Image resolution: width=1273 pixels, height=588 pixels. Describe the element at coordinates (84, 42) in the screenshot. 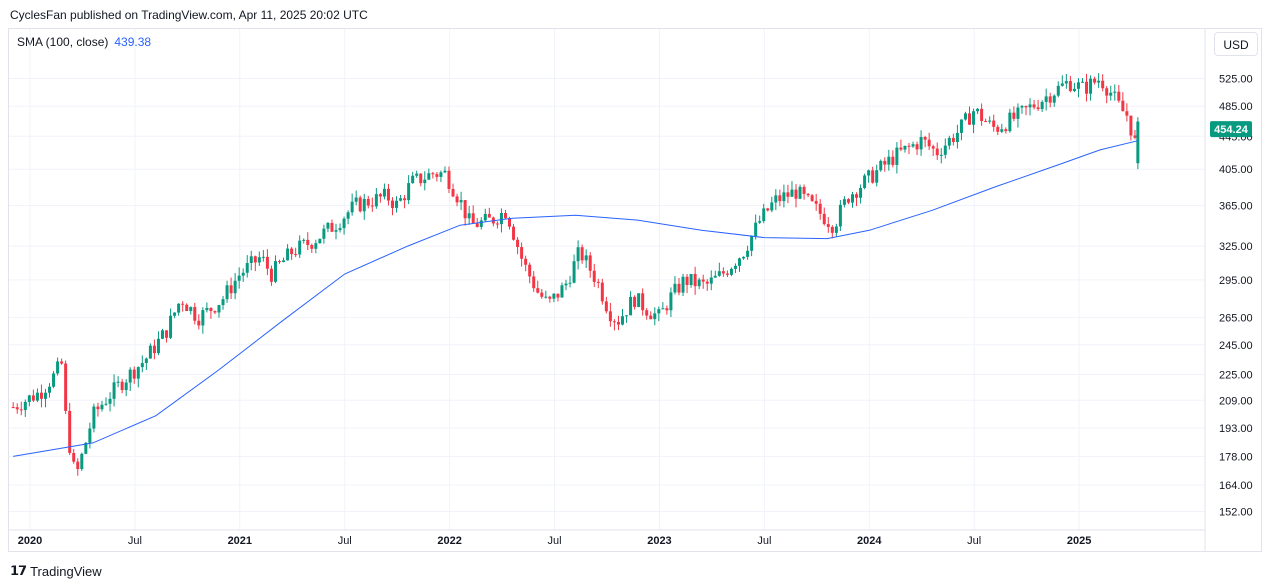

I see `sma-legend: SMA (100, close) 439.38` at that location.